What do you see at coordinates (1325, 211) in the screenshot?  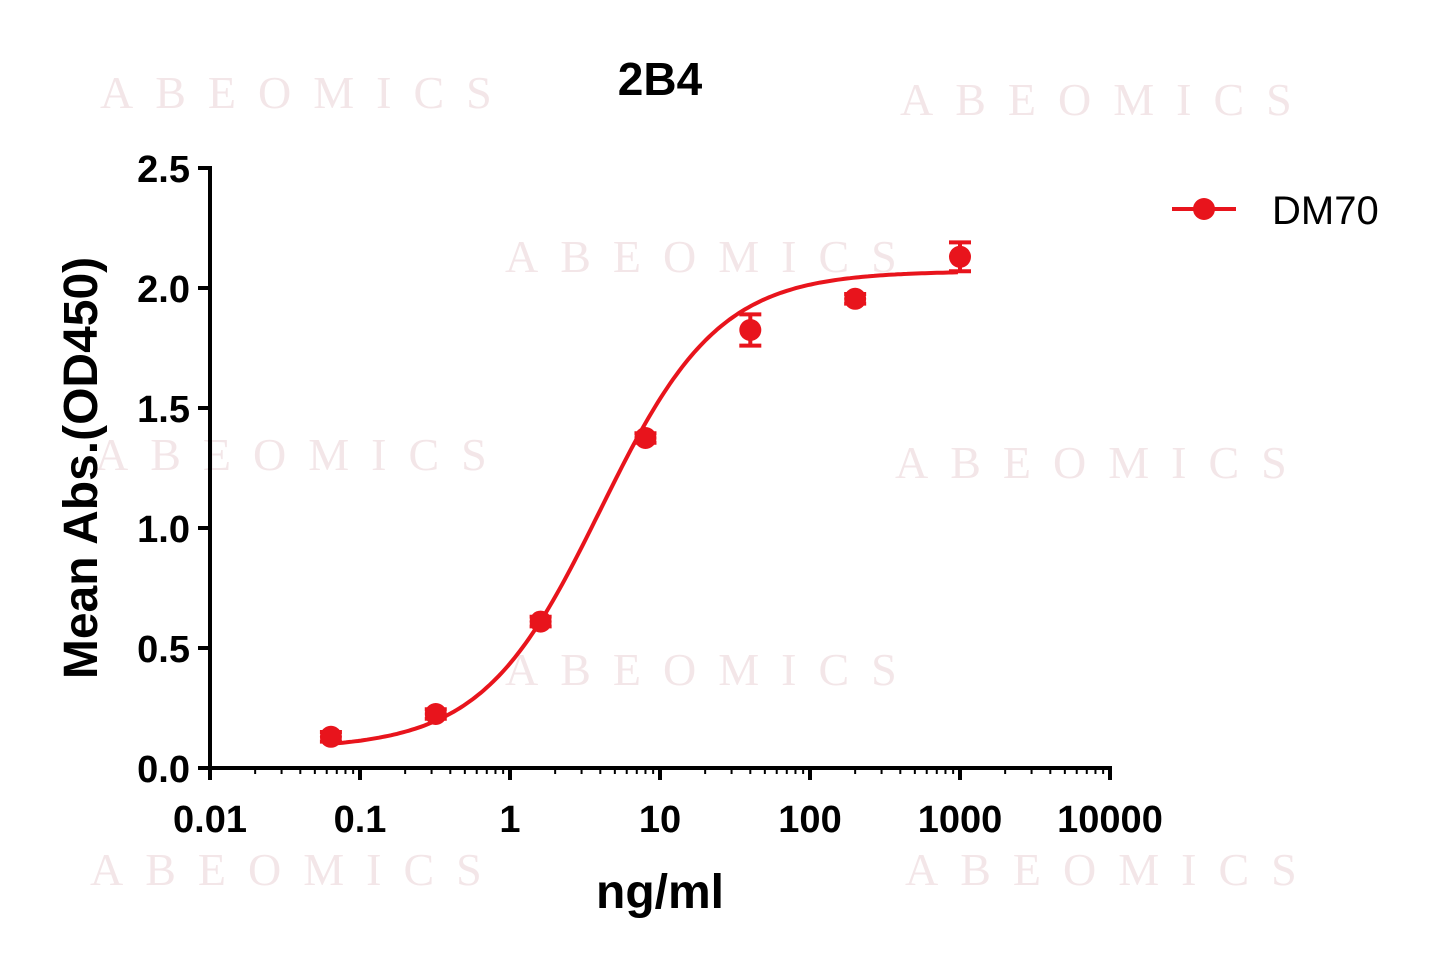 I see `legend-label: DM70` at bounding box center [1325, 211].